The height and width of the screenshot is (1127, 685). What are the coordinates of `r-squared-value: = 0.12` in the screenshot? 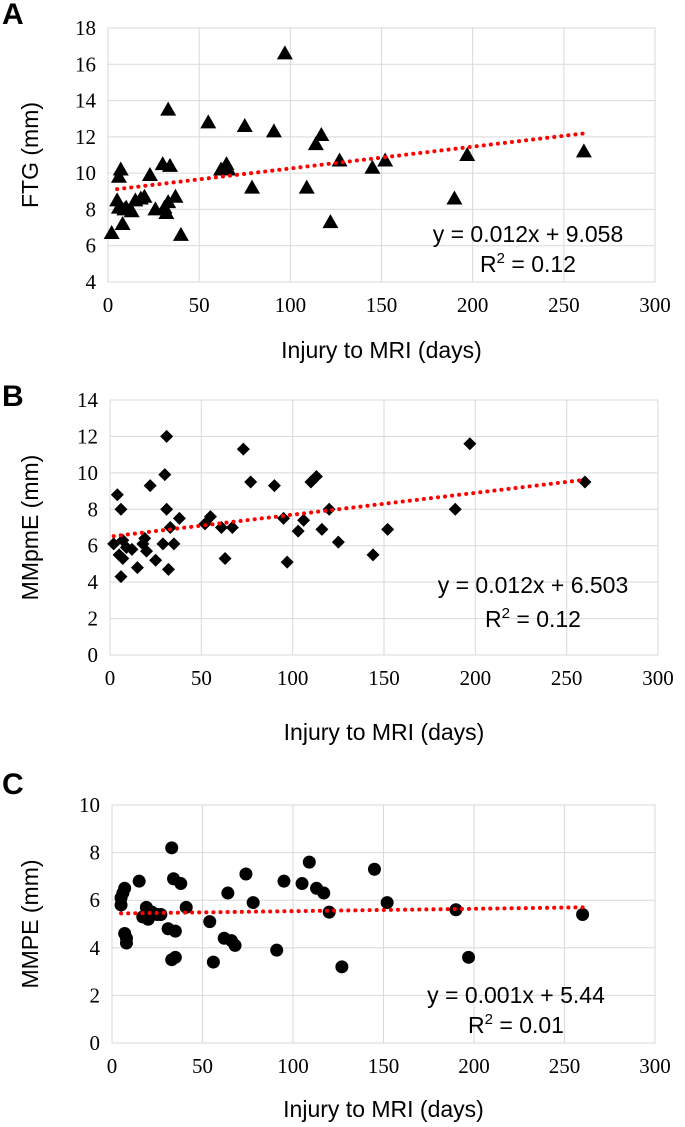 It's located at (540, 264).